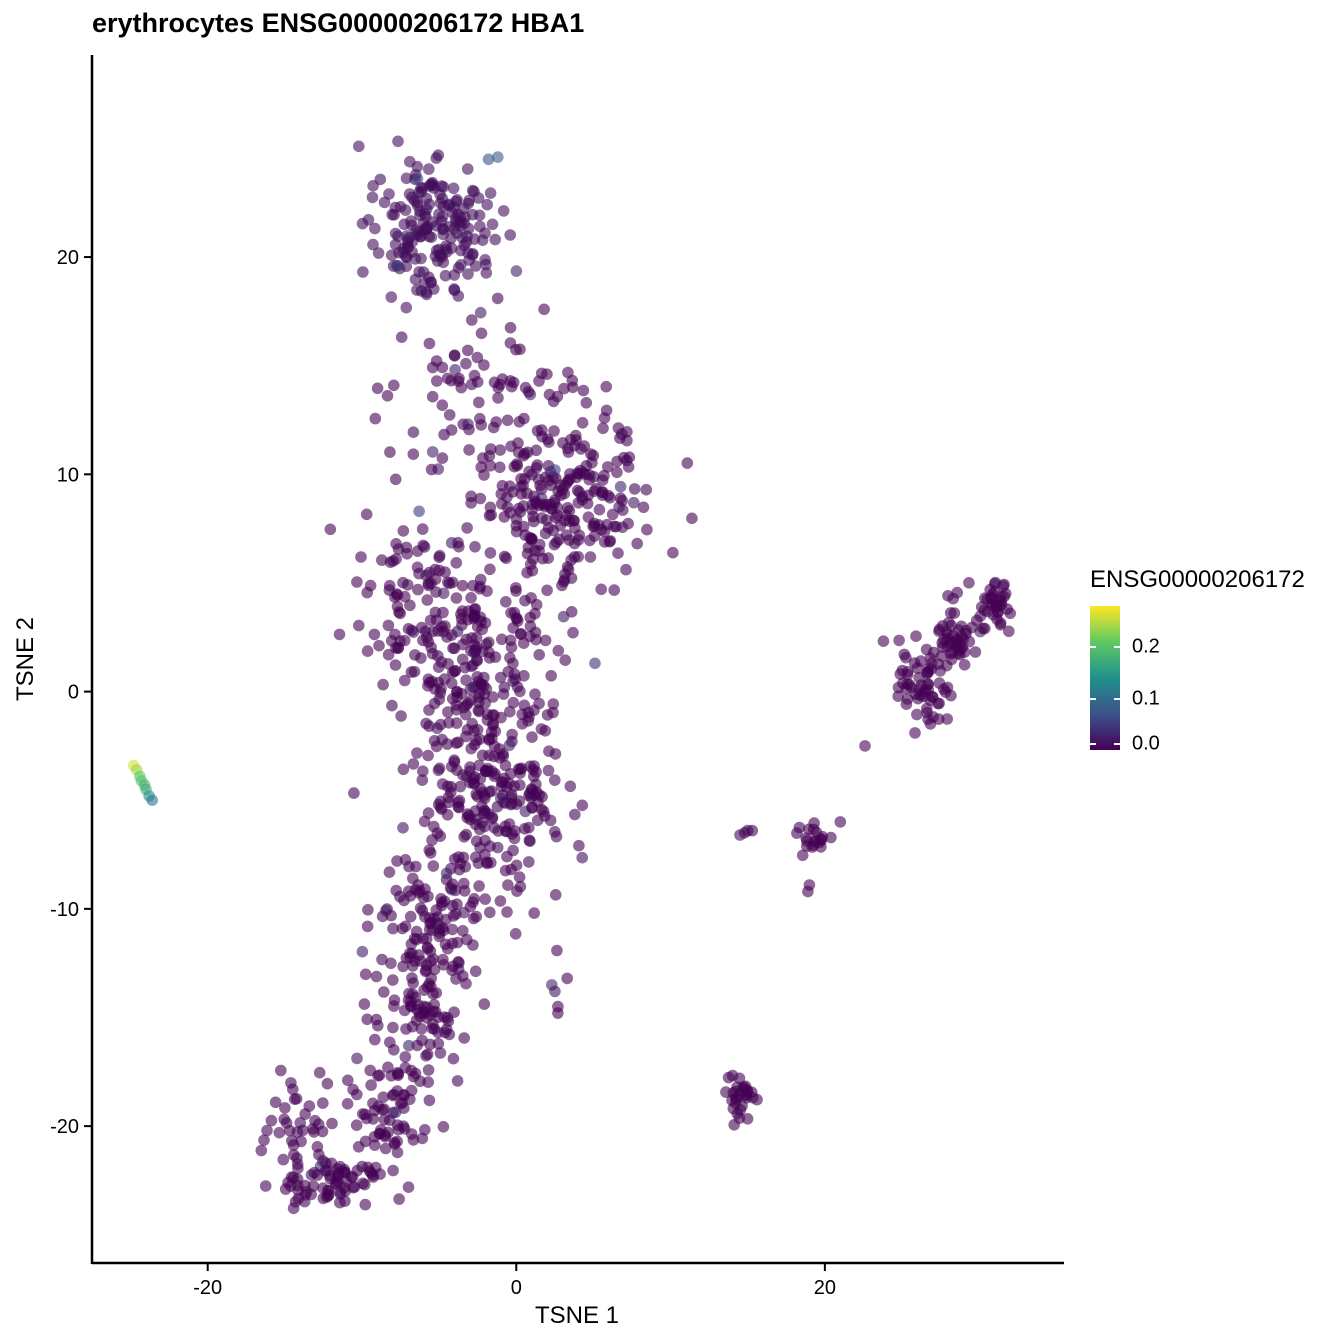  What do you see at coordinates (25, 659) in the screenshot?
I see `y-axis-title: TSNE 2` at bounding box center [25, 659].